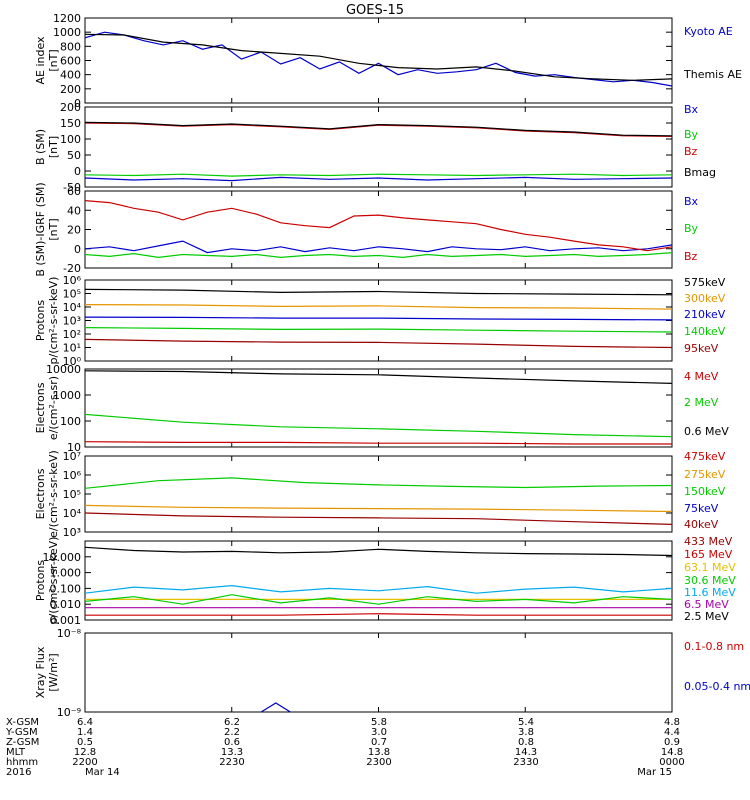 Image resolution: width=750 pixels, height=800 pixels. Describe the element at coordinates (708, 554) in the screenshot. I see `legend-label: 165 MeV` at that location.